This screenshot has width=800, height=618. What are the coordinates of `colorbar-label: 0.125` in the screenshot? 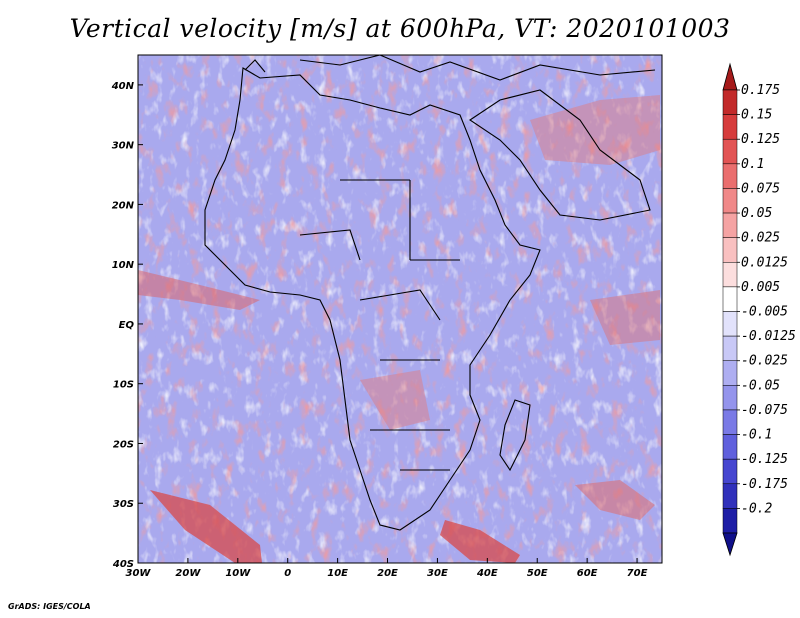 It's located at (760, 139).